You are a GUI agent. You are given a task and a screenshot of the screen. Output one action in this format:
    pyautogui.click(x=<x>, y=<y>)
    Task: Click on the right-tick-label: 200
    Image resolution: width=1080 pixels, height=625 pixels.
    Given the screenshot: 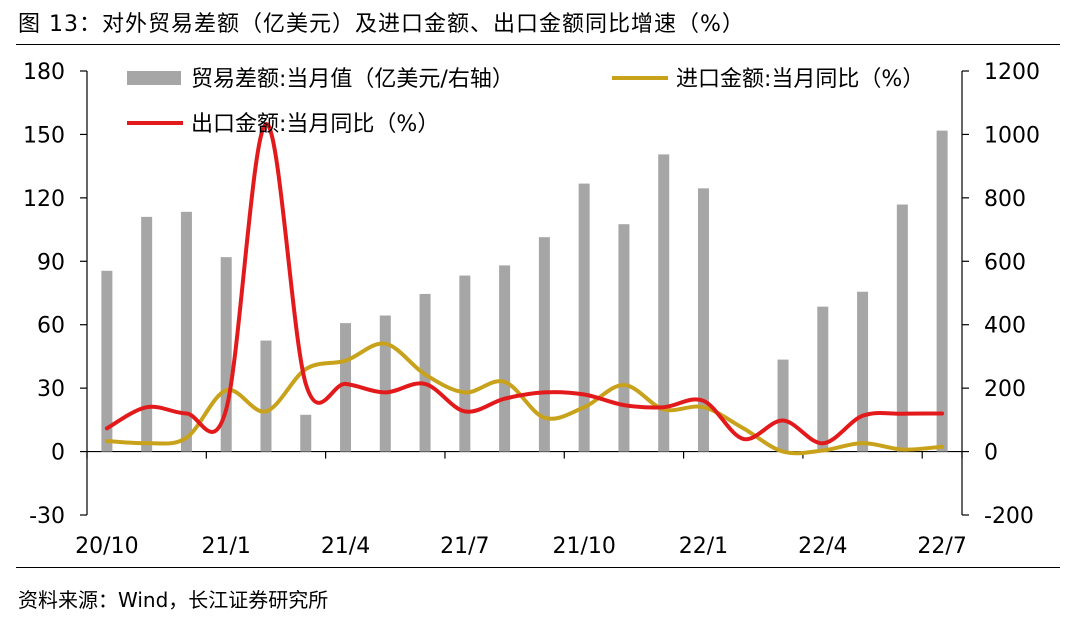 What is the action you would take?
    pyautogui.click(x=1005, y=389)
    